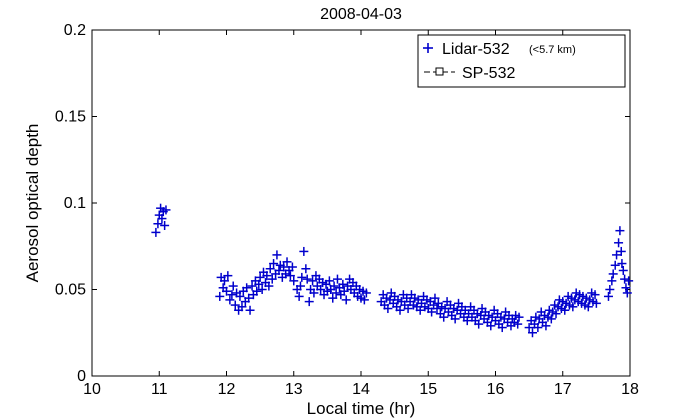 Image resolution: width=700 pixels, height=420 pixels. What do you see at coordinates (227, 389) in the screenshot?
I see `x-tick-label: 12` at bounding box center [227, 389].